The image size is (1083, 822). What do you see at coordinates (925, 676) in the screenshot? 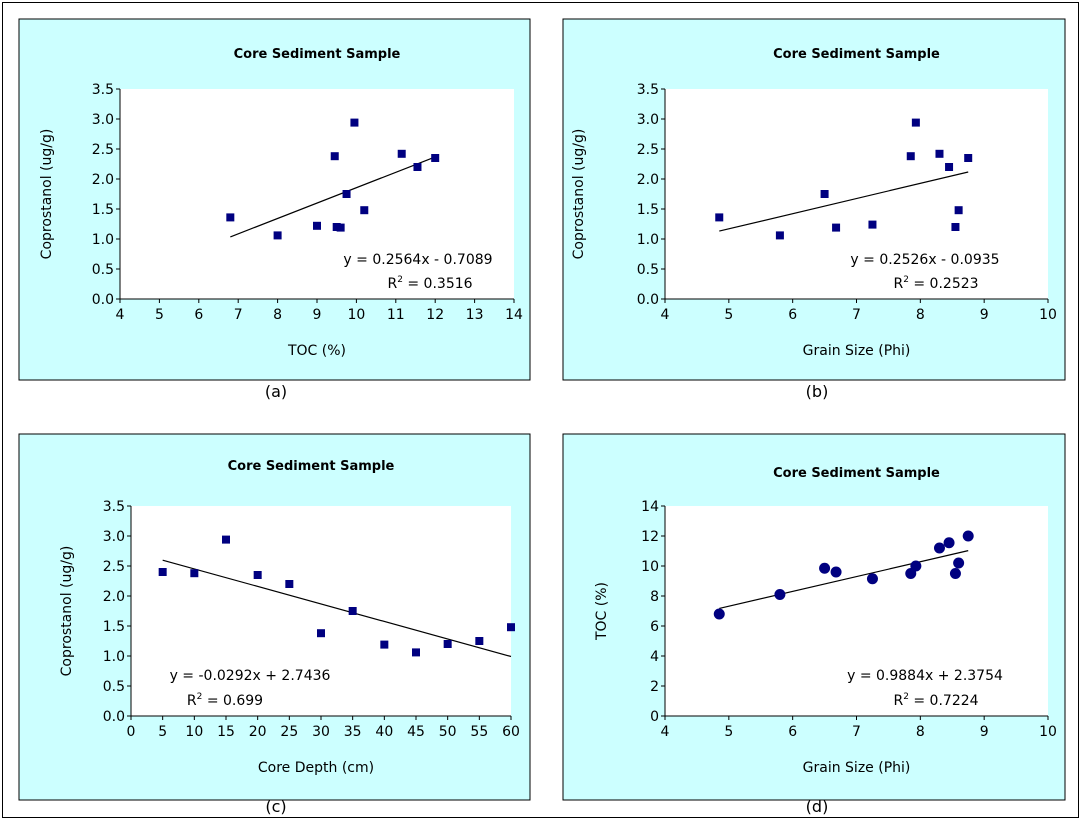
I see `trendline-equation: y = 0.9884x + 2.3754` at bounding box center [925, 676].